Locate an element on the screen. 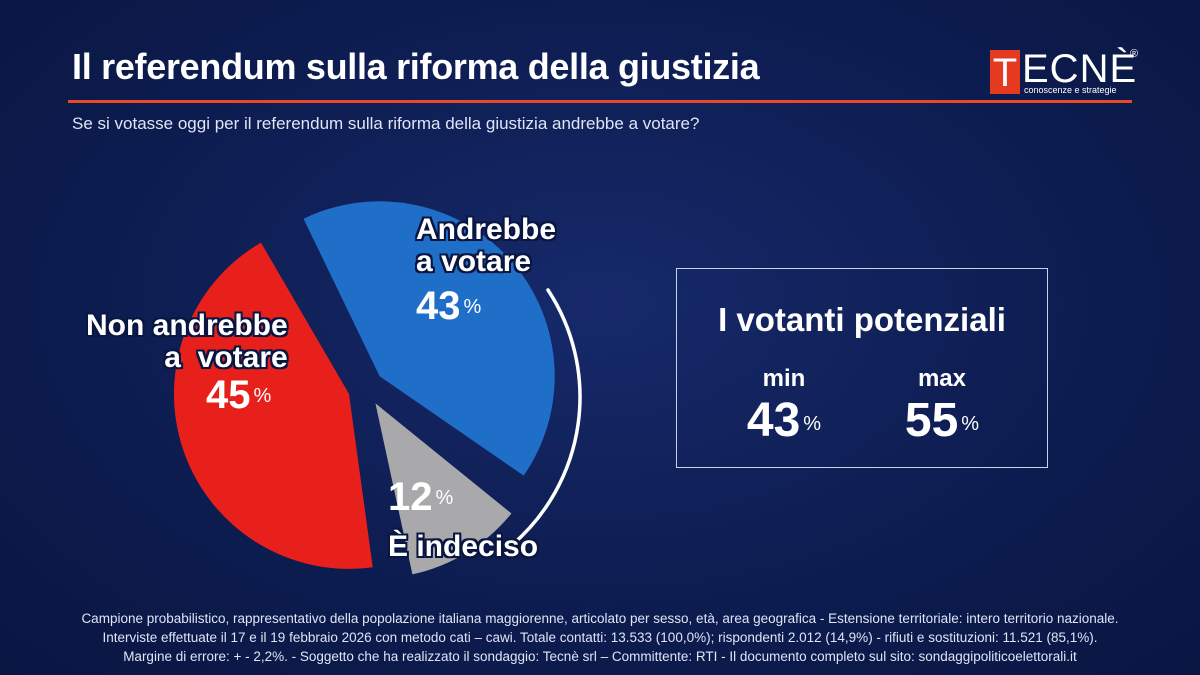  slice-label-non-votare: Non andrebbe a votare is located at coordinates (187, 342).